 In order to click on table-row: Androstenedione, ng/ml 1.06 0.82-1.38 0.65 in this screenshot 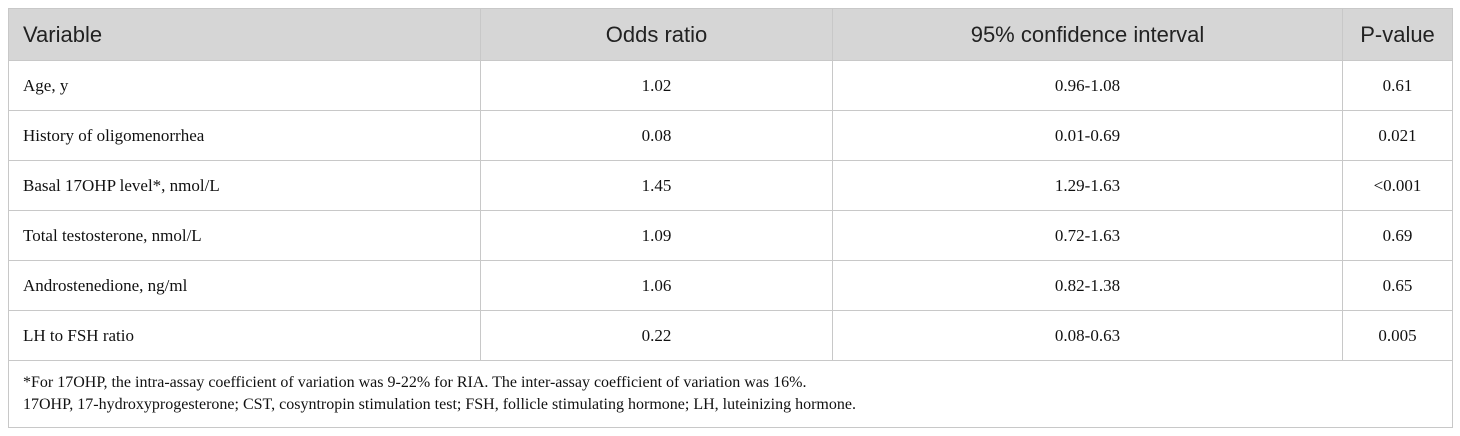, I will do `click(730, 285)`.